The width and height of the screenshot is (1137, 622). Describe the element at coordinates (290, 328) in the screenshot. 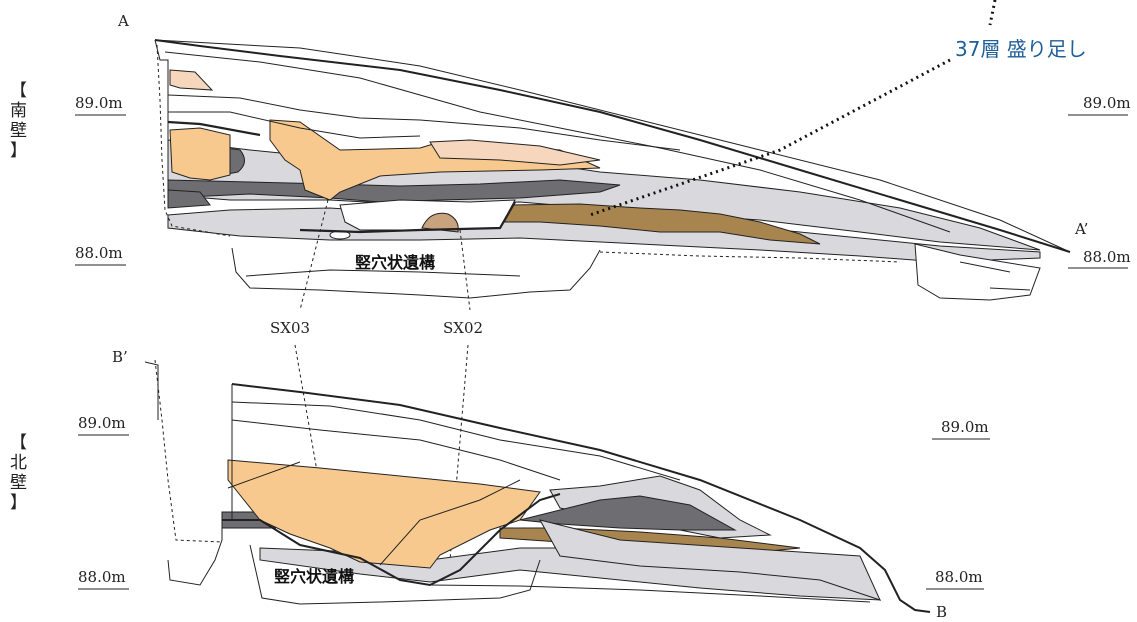

I see `sx03-label: SX03` at that location.